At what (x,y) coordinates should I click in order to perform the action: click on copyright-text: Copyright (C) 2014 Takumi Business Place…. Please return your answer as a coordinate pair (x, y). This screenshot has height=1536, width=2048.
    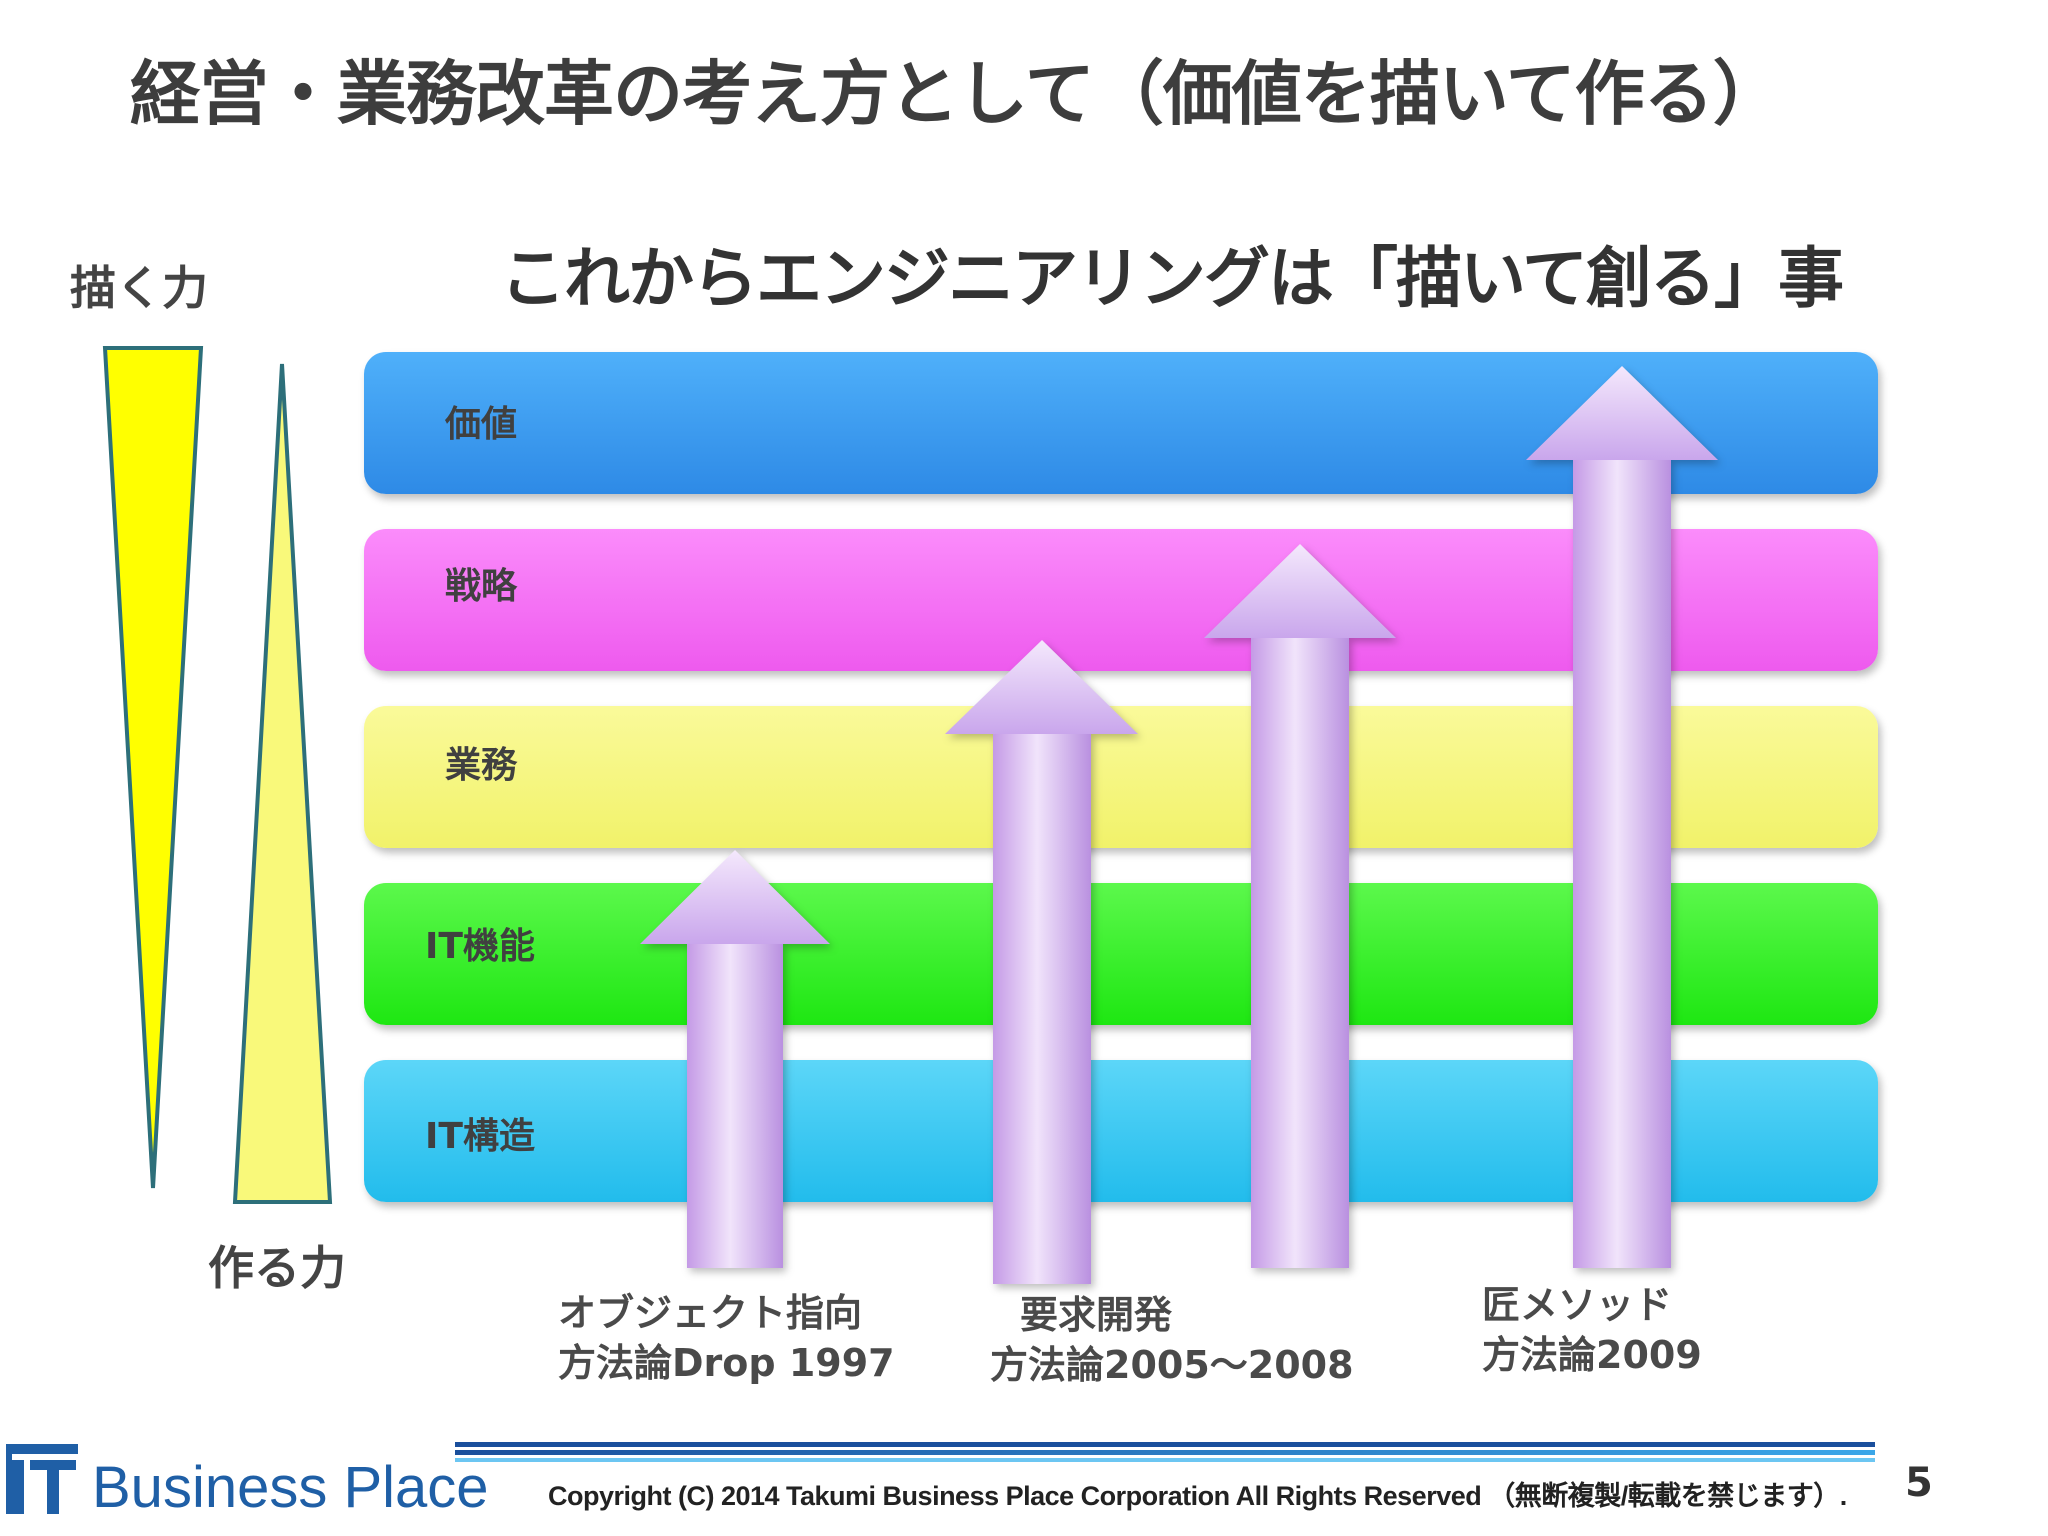
    Looking at the image, I should click on (1197, 1496).